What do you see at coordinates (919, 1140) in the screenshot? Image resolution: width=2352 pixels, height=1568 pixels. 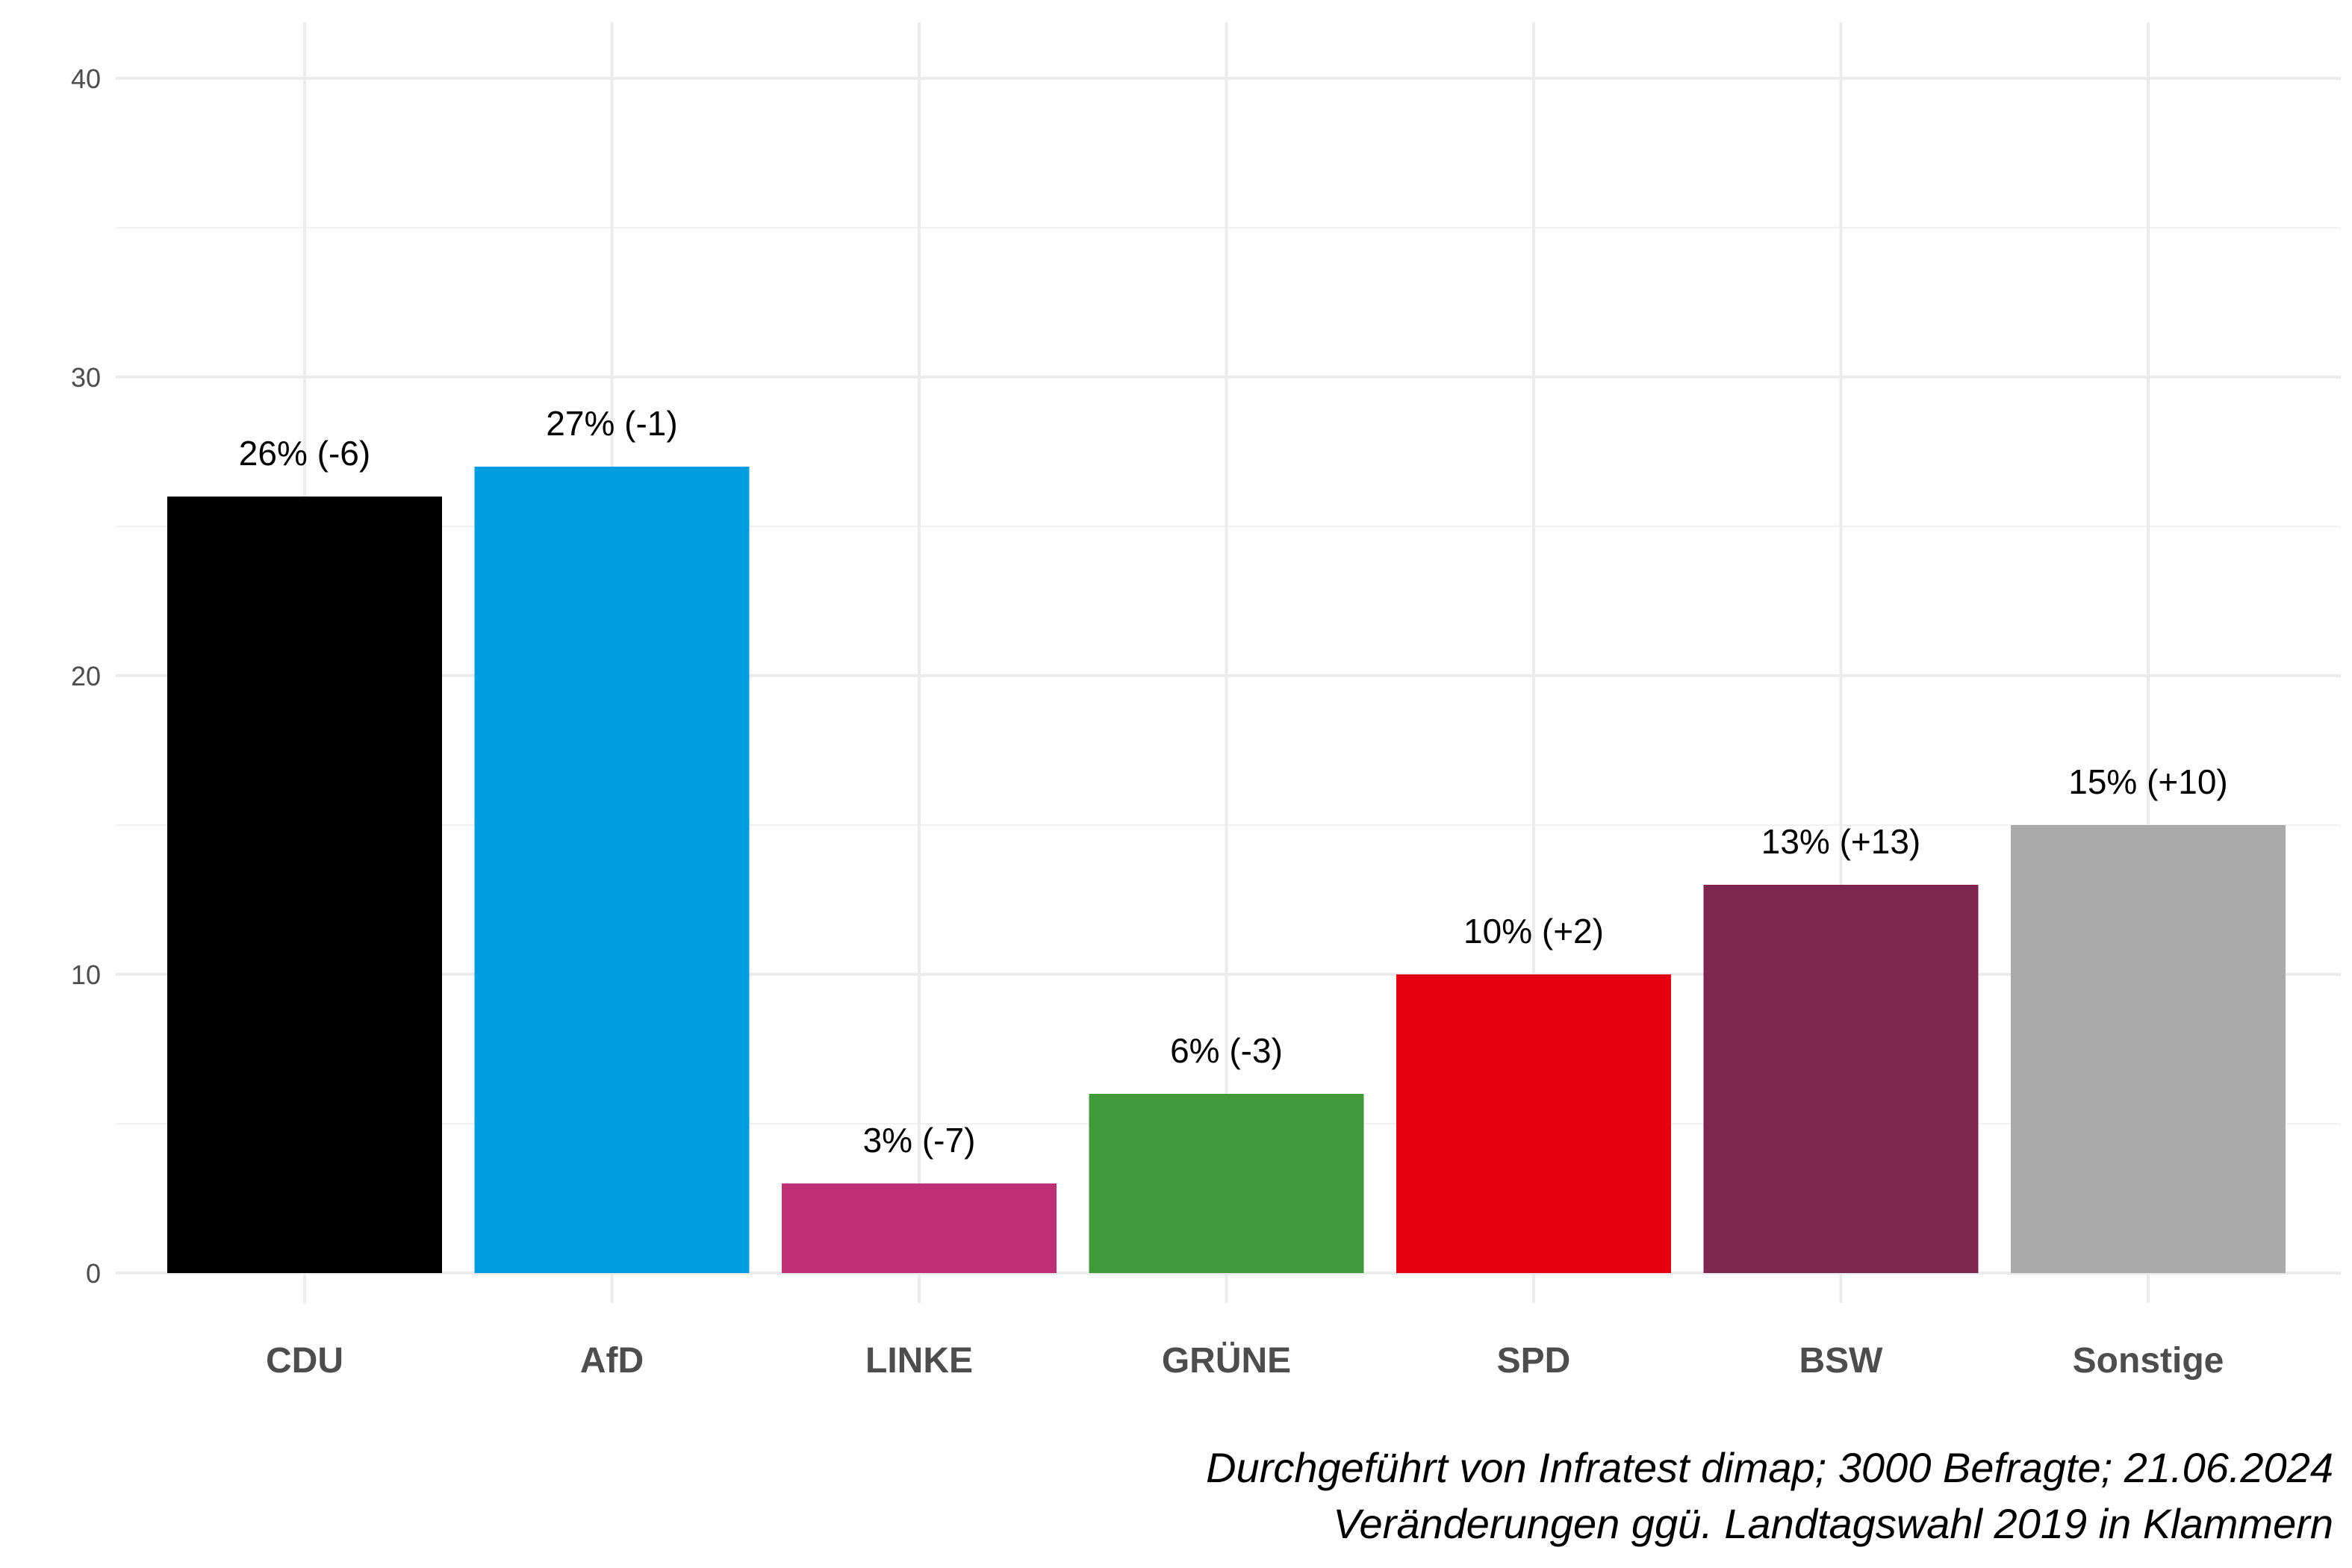 I see `data-label: 3% (-7)` at bounding box center [919, 1140].